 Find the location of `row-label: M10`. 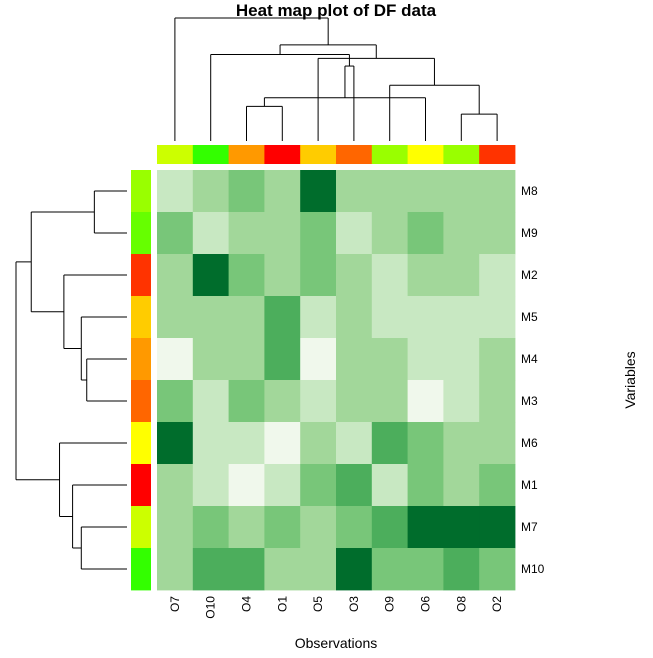

row-label: M10 is located at coordinates (533, 569).